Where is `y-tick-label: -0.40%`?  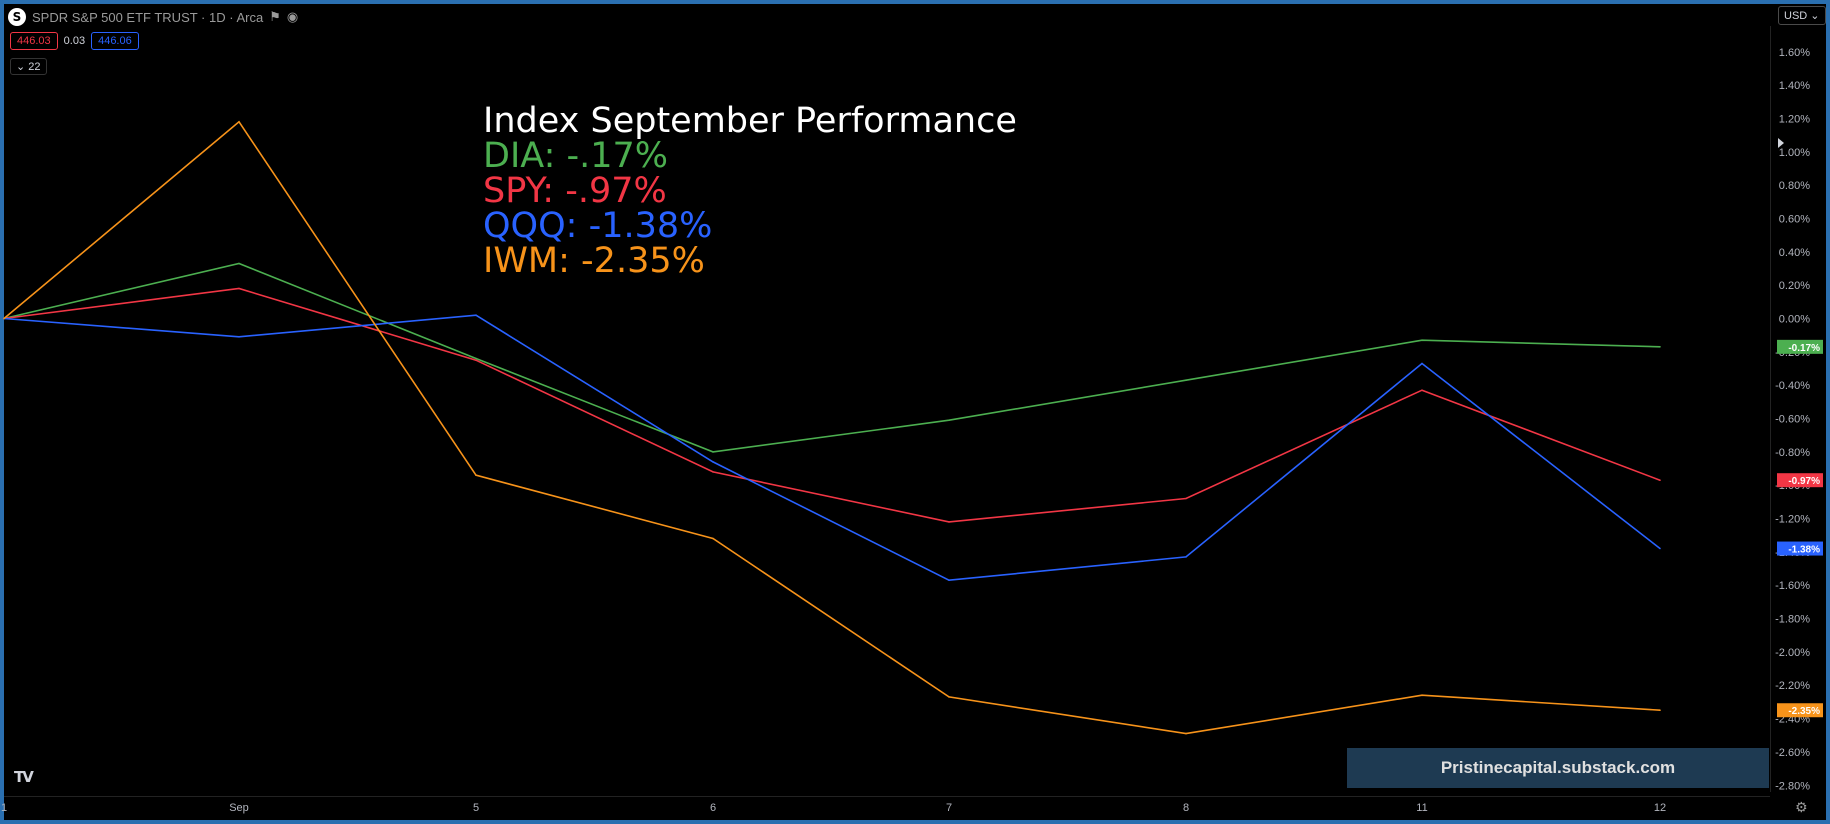
y-tick-label: -0.40% is located at coordinates (1792, 386).